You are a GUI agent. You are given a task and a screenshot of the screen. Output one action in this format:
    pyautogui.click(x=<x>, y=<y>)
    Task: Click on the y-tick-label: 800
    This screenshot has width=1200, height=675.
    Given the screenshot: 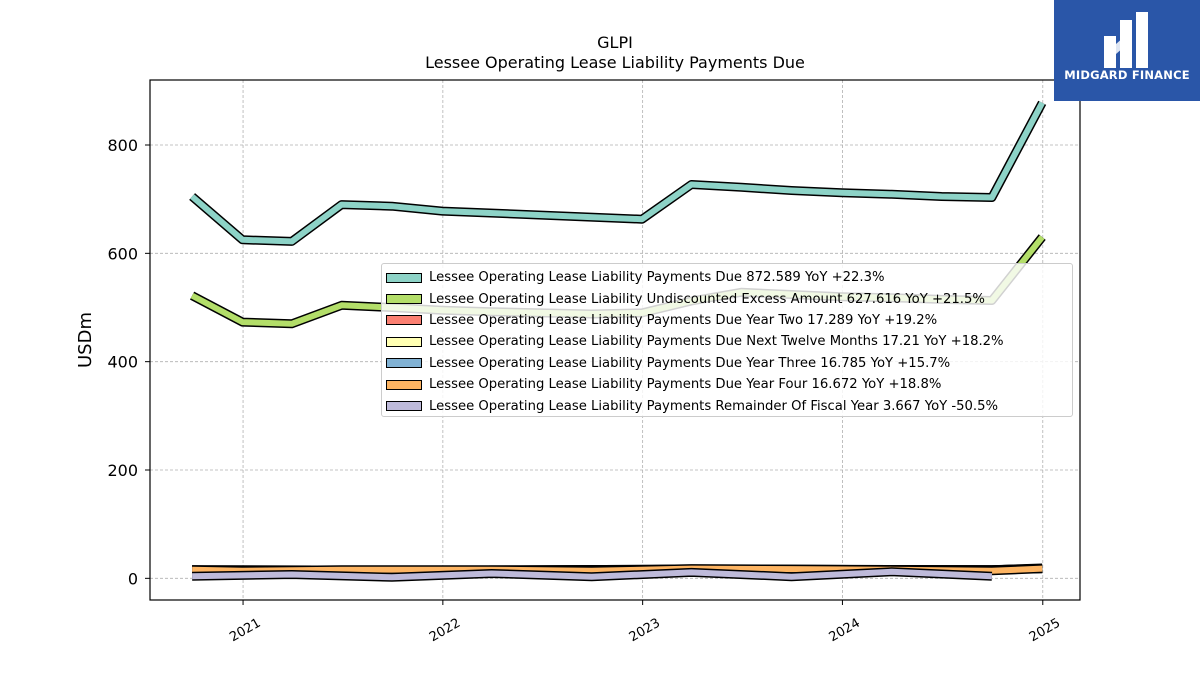 What is the action you would take?
    pyautogui.click(x=122, y=145)
    